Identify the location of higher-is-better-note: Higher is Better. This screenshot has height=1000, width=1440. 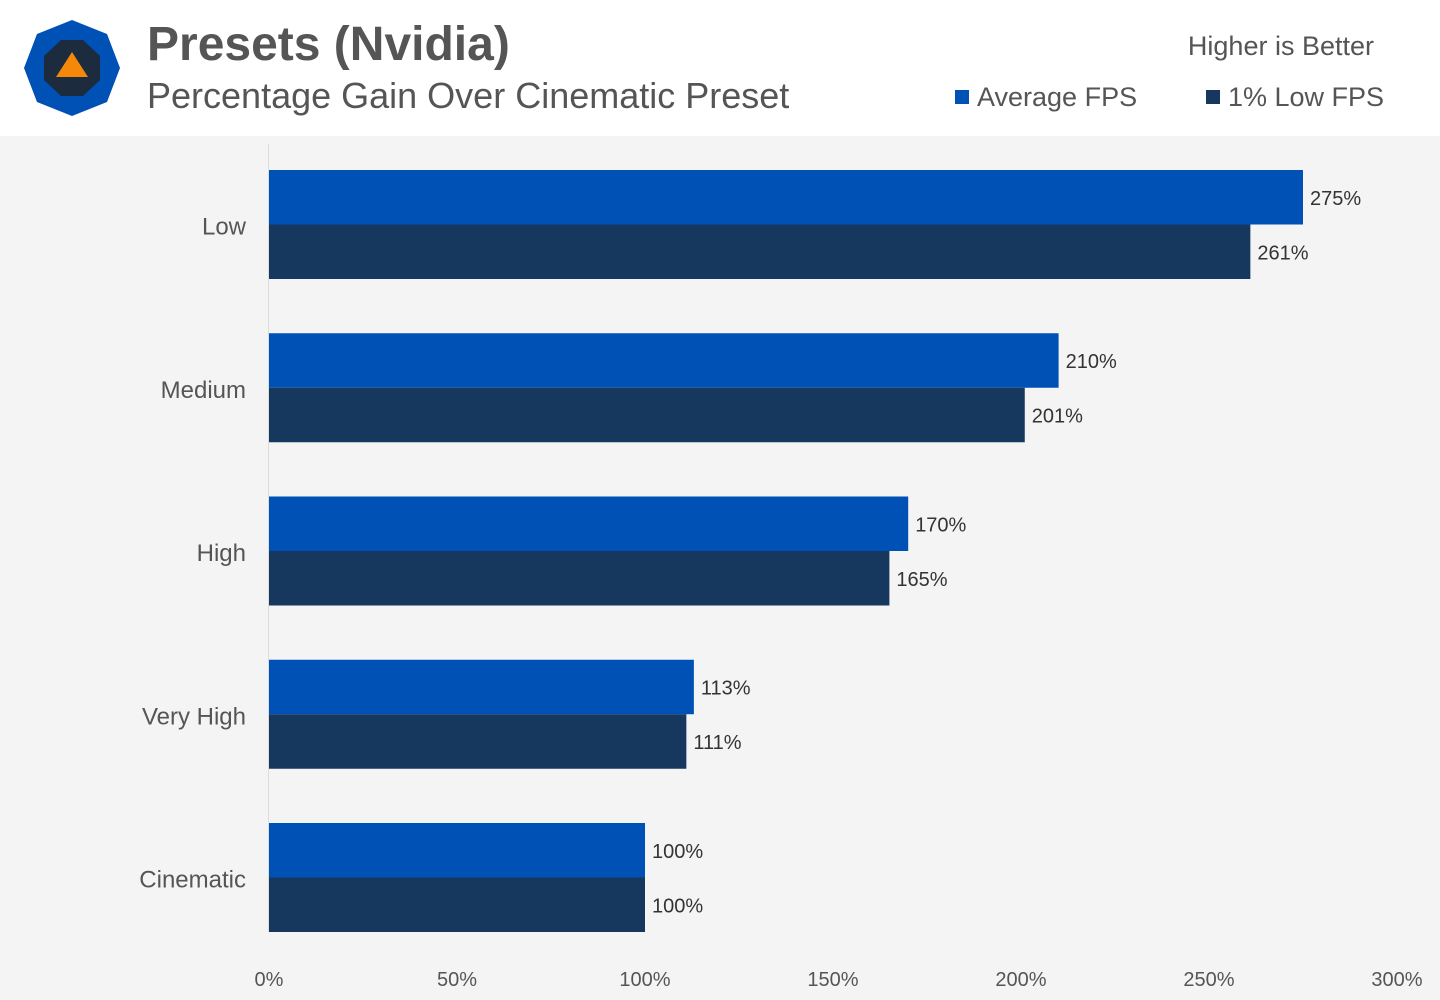
(1280, 46).